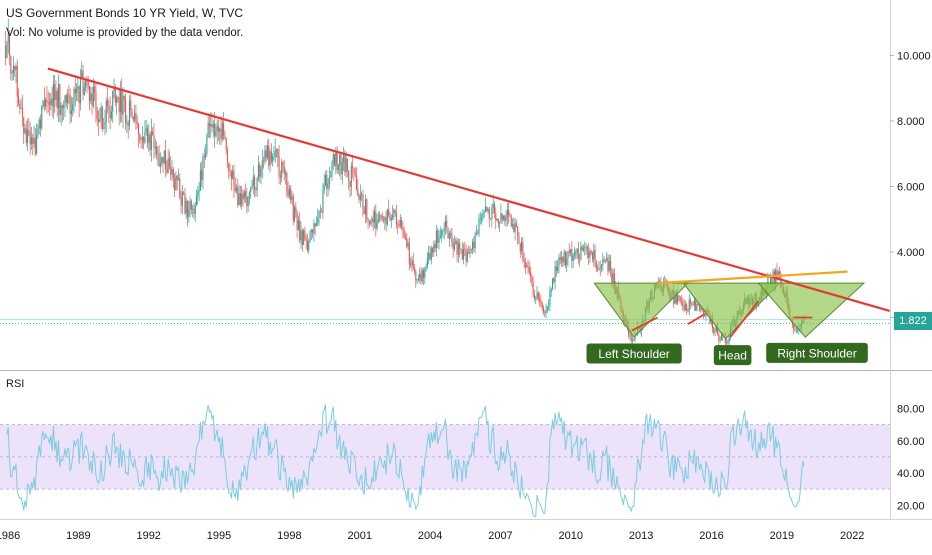 Image resolution: width=932 pixels, height=555 pixels. What do you see at coordinates (731, 311) in the screenshot?
I see `pattern-triangle` at bounding box center [731, 311].